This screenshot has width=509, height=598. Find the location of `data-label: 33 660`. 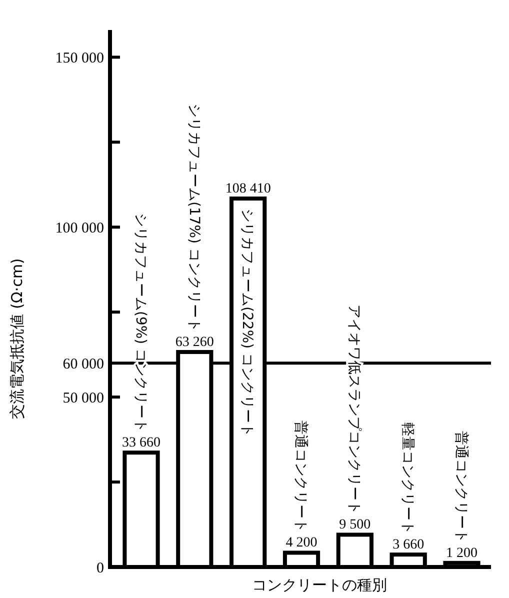

data-label: 33 660 is located at coordinates (141, 443).